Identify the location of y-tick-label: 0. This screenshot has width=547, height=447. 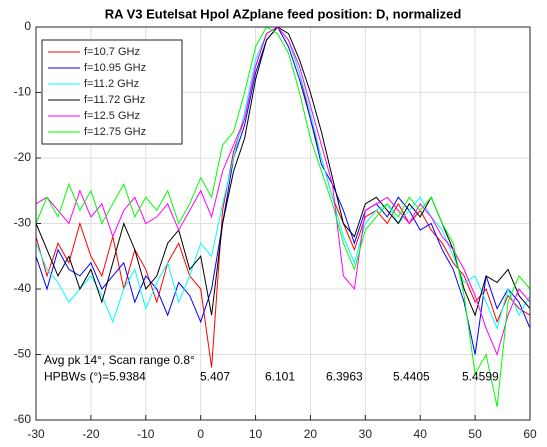
(27, 26).